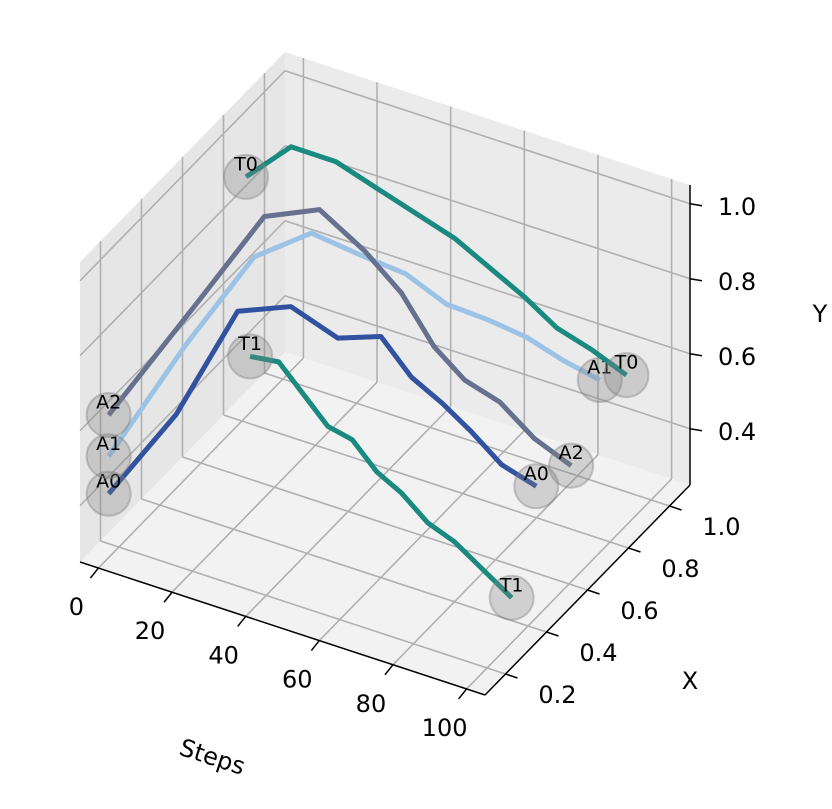  Describe the element at coordinates (445, 728) in the screenshot. I see `x-tick-label: 100` at that location.